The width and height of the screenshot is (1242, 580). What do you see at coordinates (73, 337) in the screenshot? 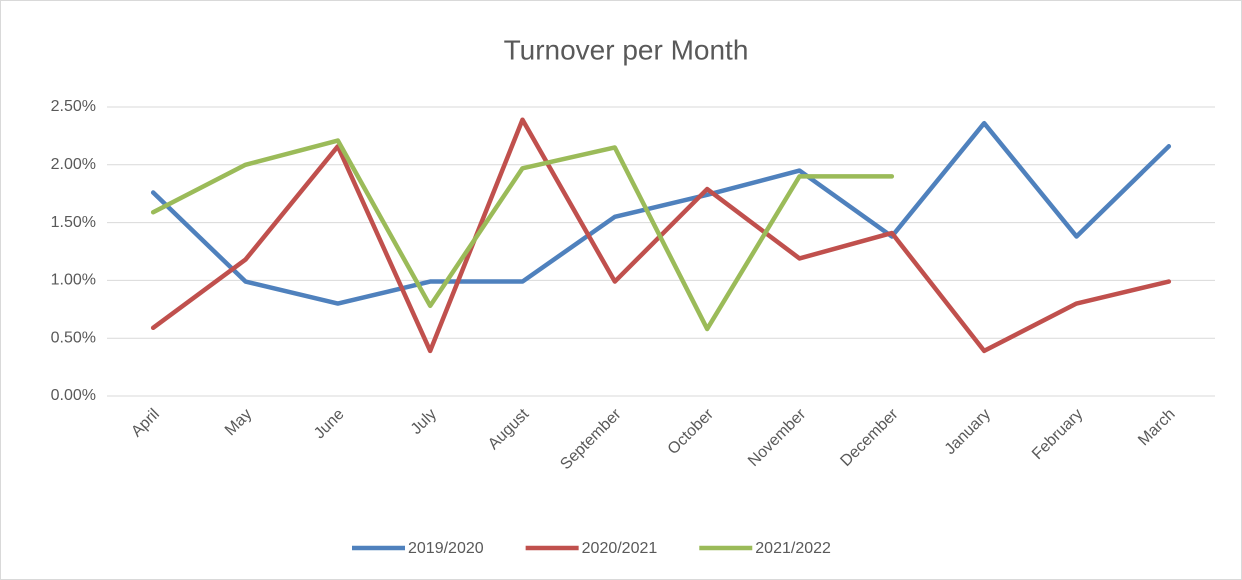
I see `y-tick-label: 0.50%` at bounding box center [73, 337].